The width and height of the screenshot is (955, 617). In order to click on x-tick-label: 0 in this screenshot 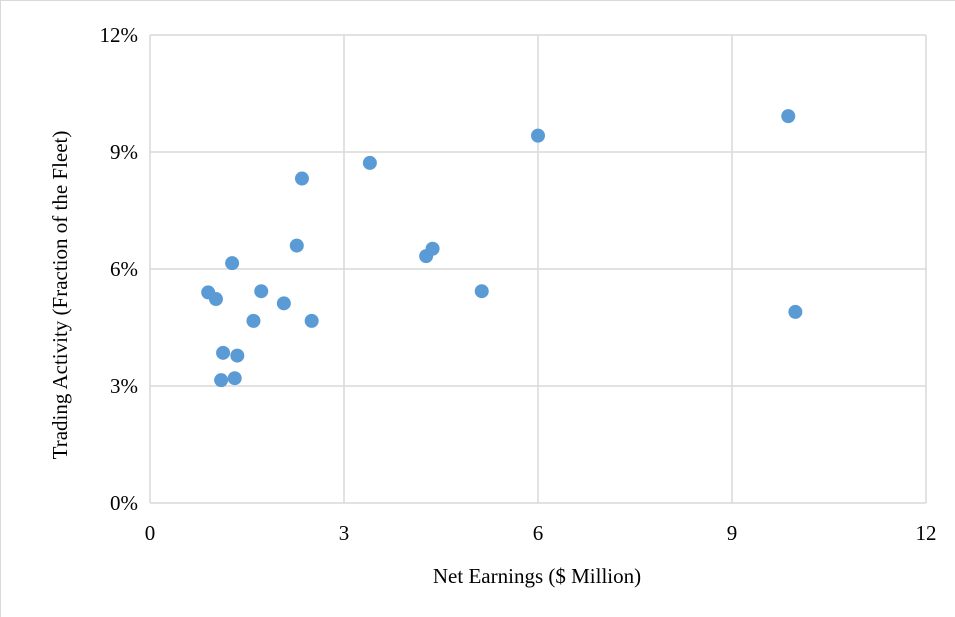, I will do `click(150, 533)`.